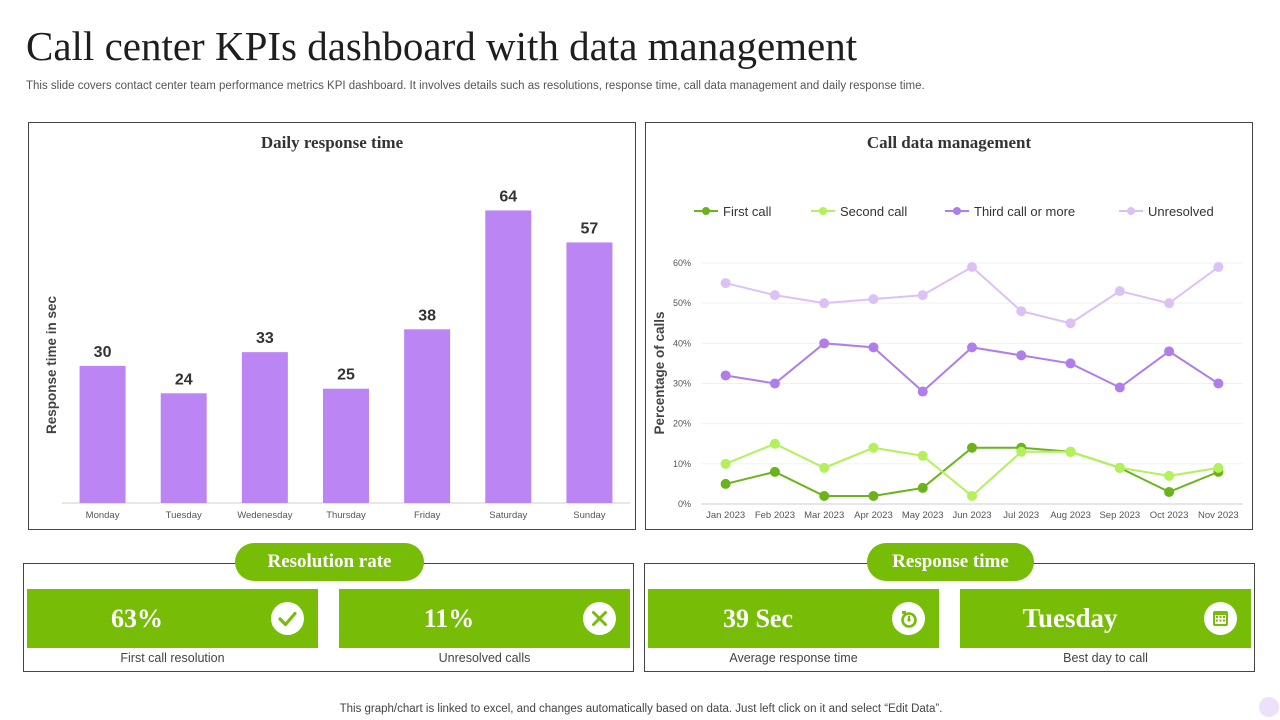  Describe the element at coordinates (329, 562) in the screenshot. I see `resolution-rate-heading: Resolution rate` at that location.